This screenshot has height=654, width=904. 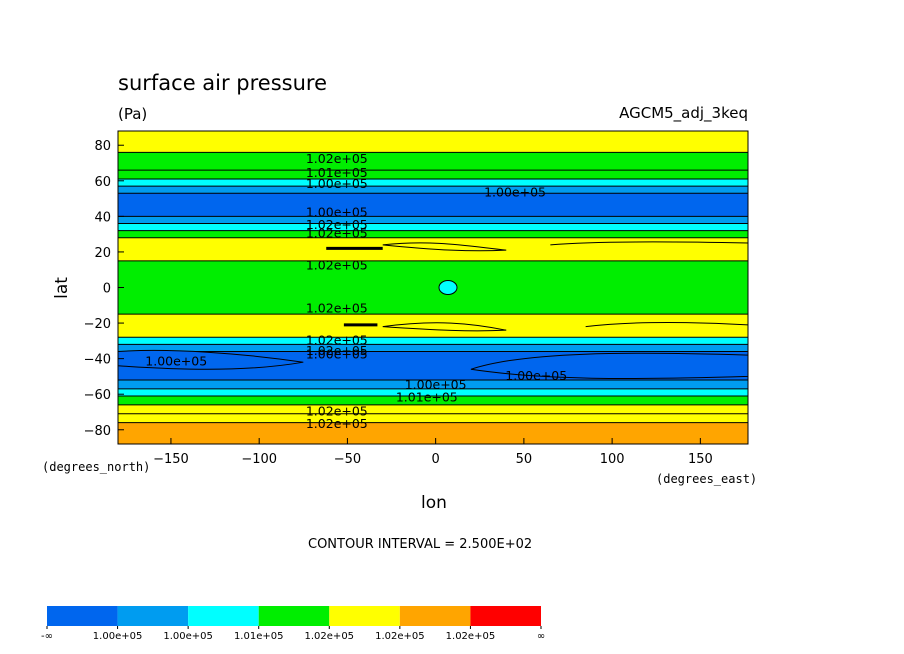 What do you see at coordinates (97, 324) in the screenshot?
I see `y-tick-label-3: −20` at bounding box center [97, 324].